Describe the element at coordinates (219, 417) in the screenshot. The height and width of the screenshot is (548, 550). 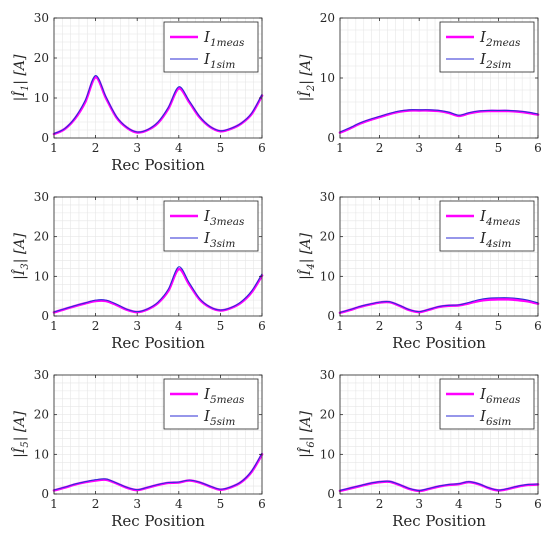
I see `legend-label-sim: I5sim` at that location.